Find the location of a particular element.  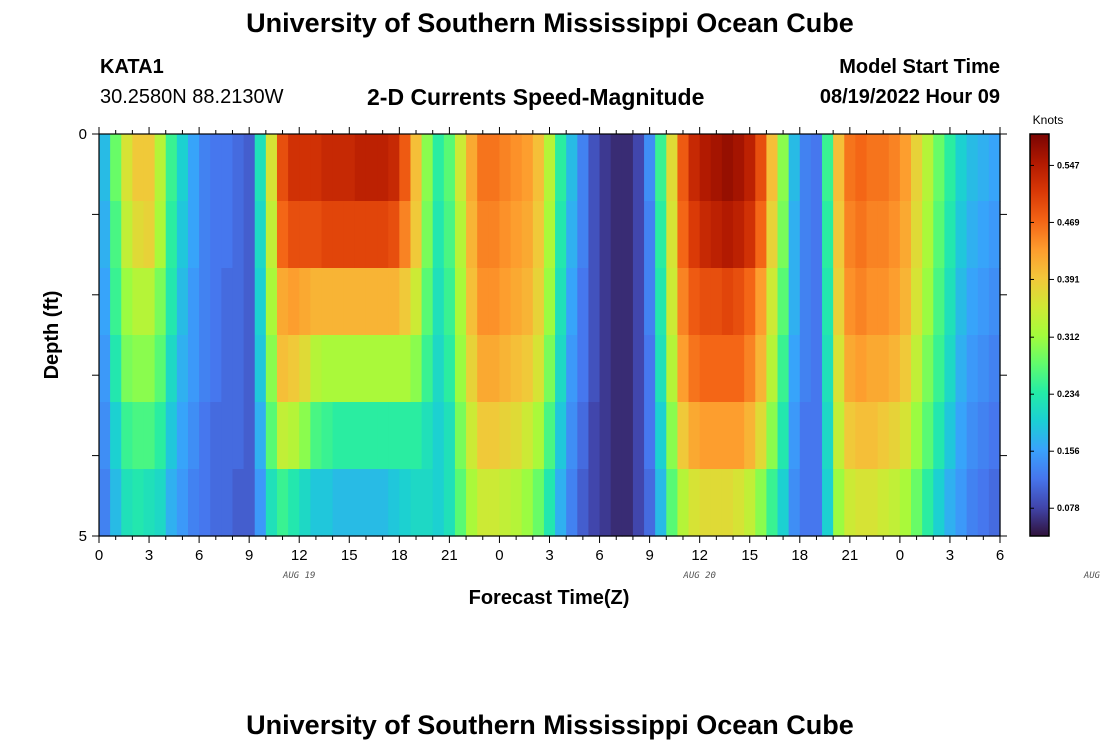

colorbar-tick-label: 0.469 is located at coordinates (1068, 222).